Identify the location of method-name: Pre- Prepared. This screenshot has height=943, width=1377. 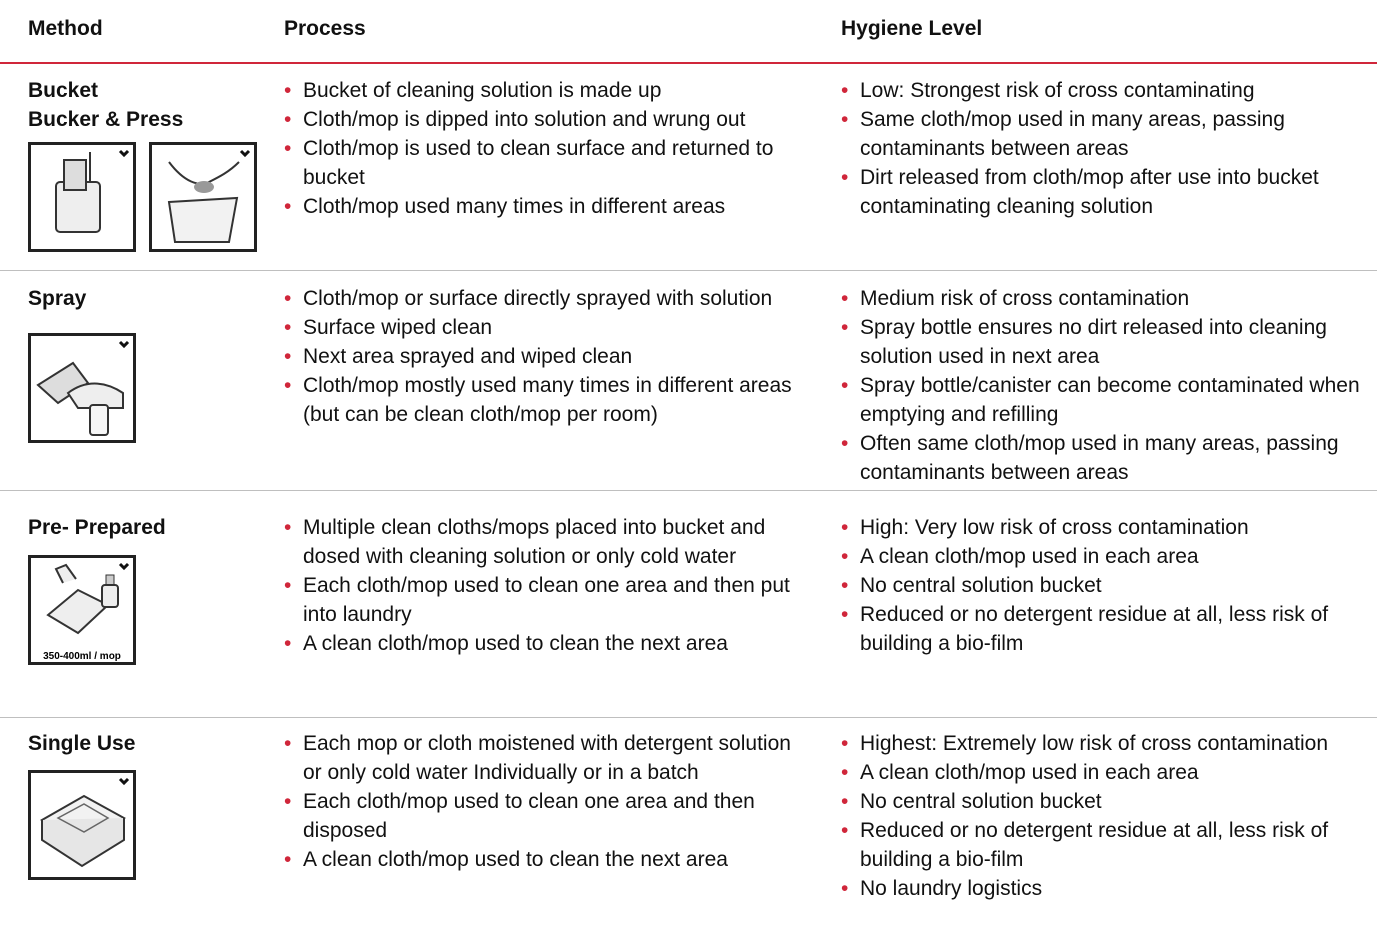
(97, 527).